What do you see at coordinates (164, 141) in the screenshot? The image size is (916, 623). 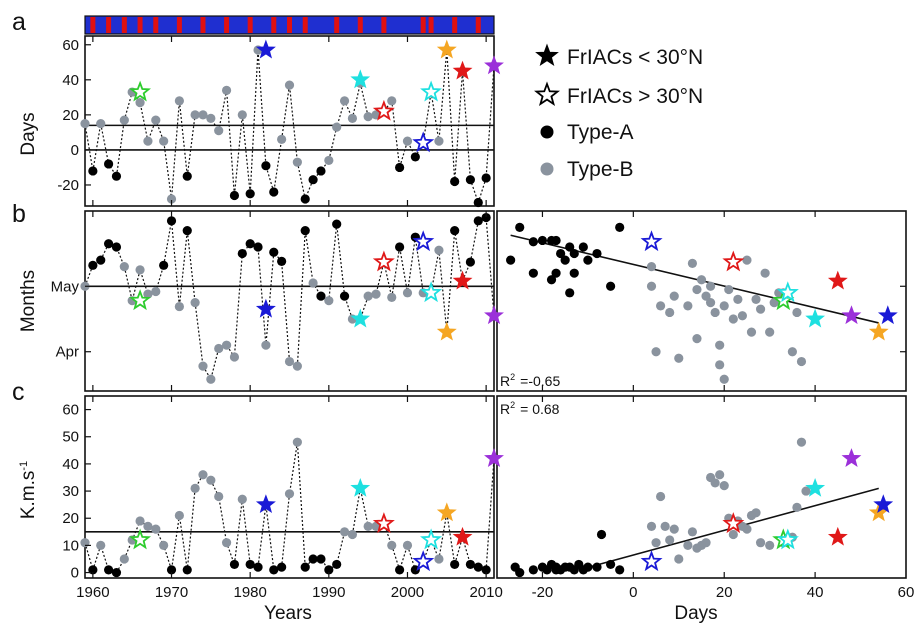 I see `panel-a-point-1969` at bounding box center [164, 141].